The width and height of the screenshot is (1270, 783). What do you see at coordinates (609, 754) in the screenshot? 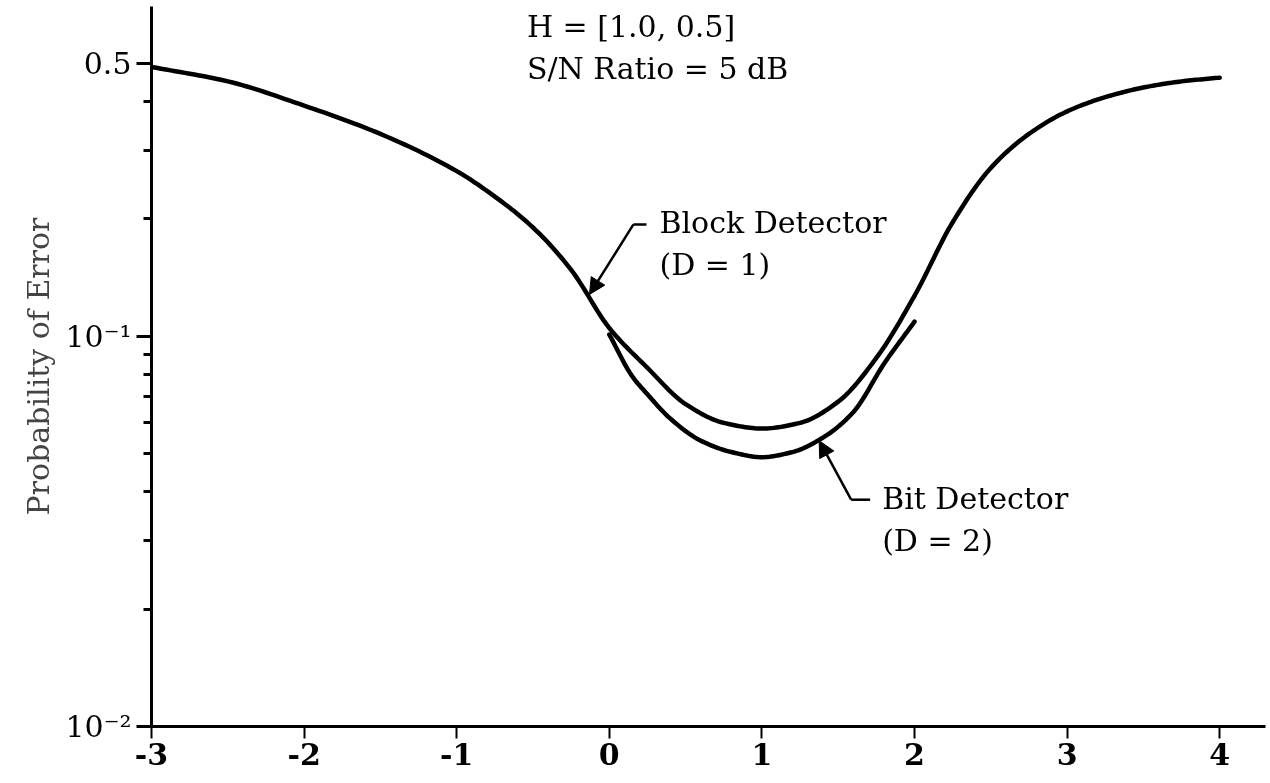
I see `x-tick-label: 0` at bounding box center [609, 754].